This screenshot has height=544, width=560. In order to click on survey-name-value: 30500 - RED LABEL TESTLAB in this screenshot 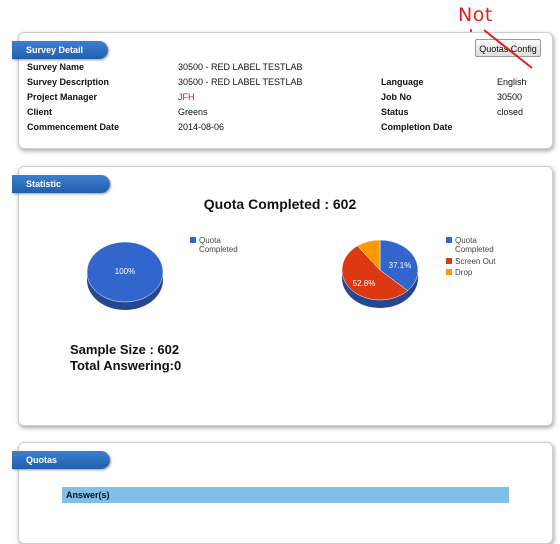, I will do `click(240, 67)`.